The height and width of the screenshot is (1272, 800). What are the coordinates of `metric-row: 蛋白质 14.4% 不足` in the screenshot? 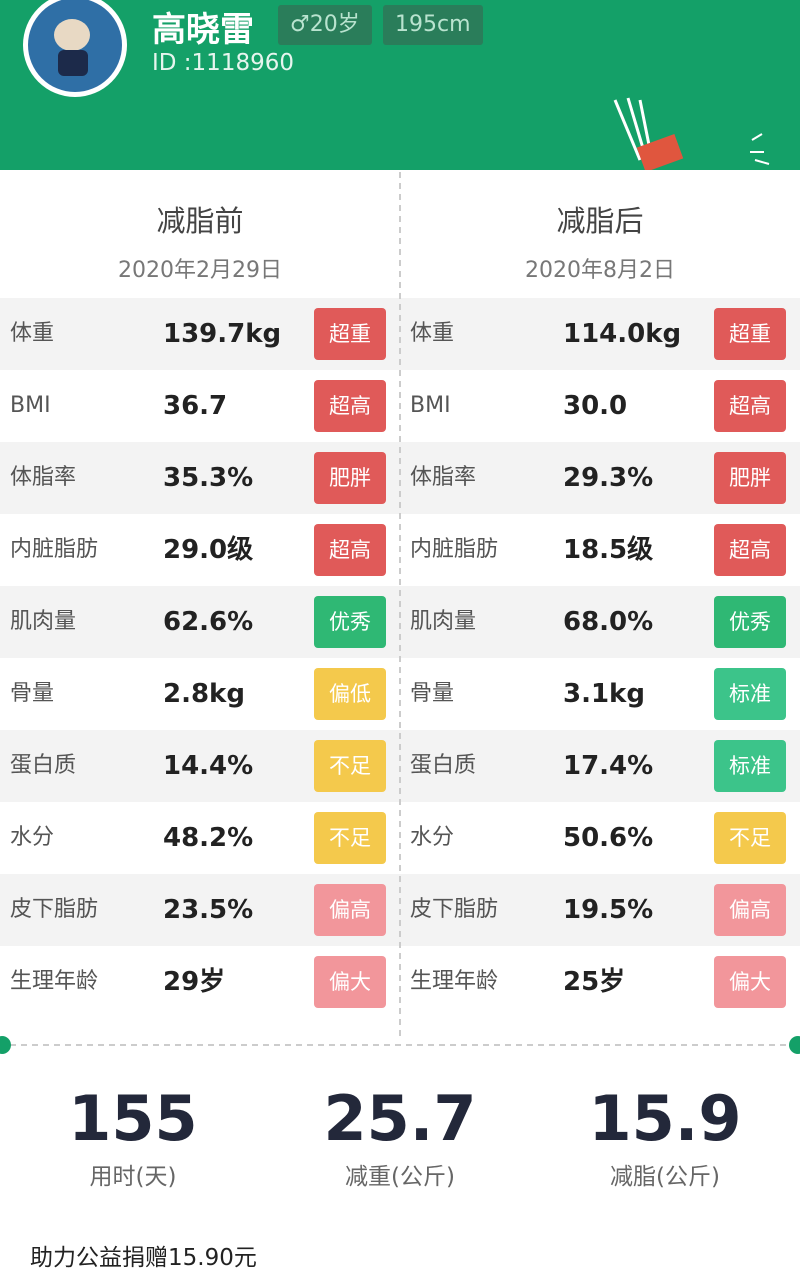 It's located at (200, 766).